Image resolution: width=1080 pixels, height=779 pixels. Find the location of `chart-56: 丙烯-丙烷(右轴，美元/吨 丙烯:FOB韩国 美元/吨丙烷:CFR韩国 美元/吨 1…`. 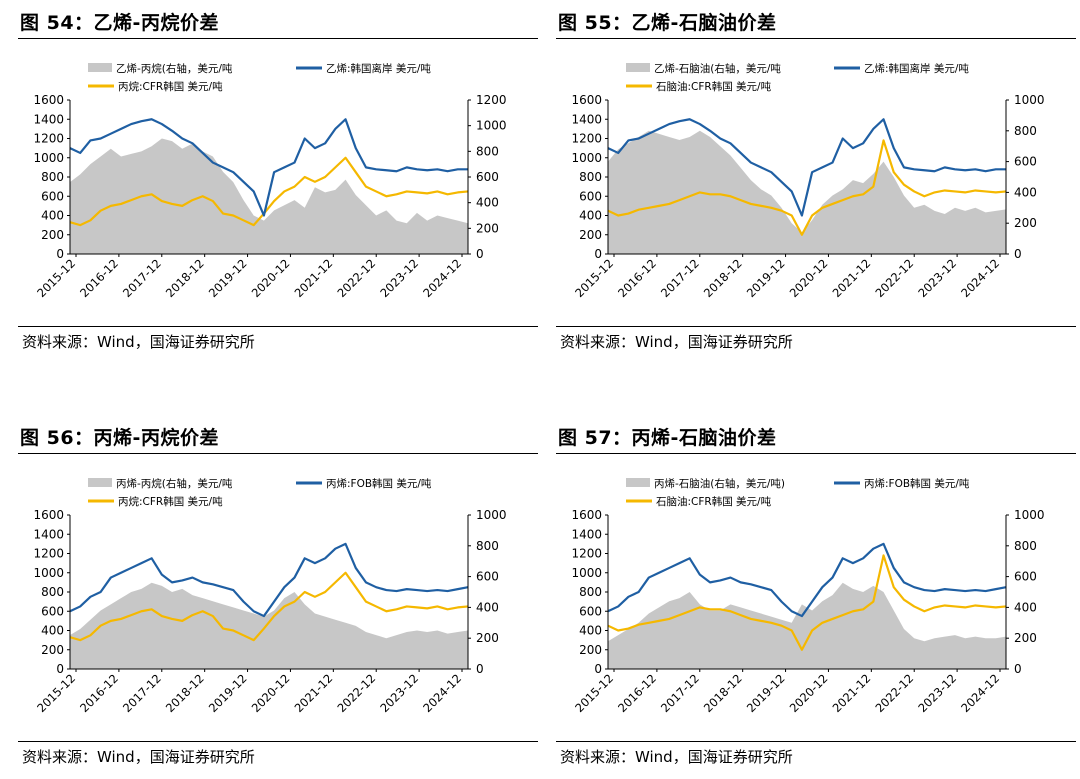

chart-56: 丙烯-丙烷(右轴，美元/吨 丙烯:FOB韩国 美元/吨丙烷:CFR韩国 美元/吨 1… is located at coordinates (270, 596).